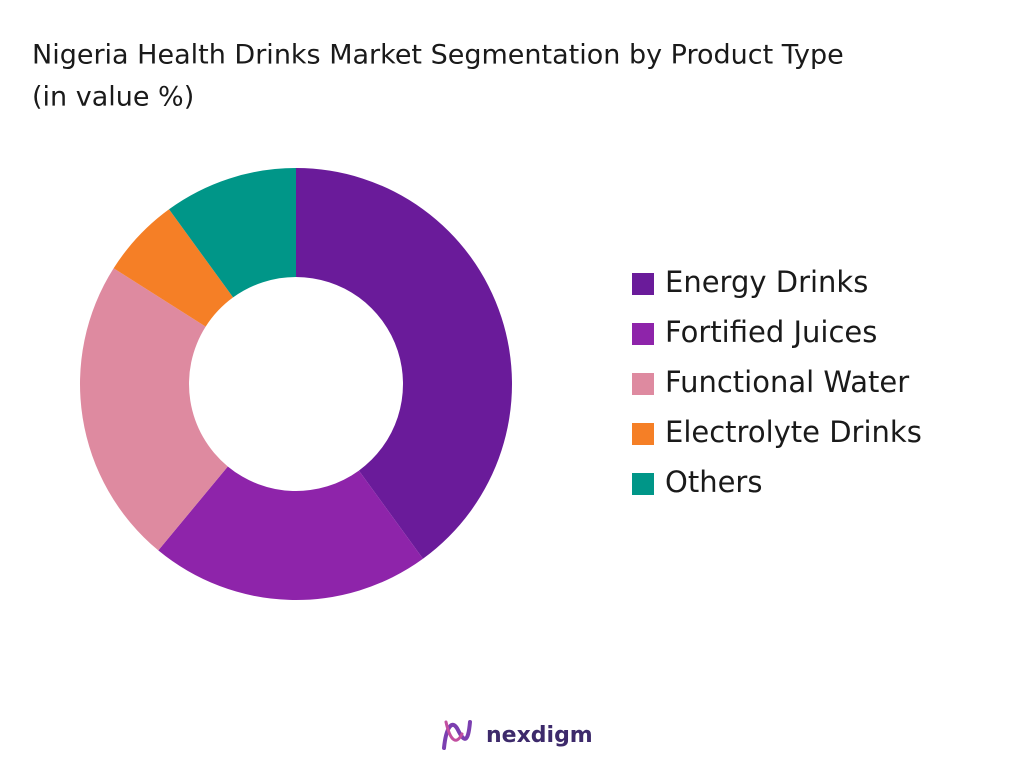 The image size is (1024, 768). I want to click on brand-icon-accent, so click(454, 731).